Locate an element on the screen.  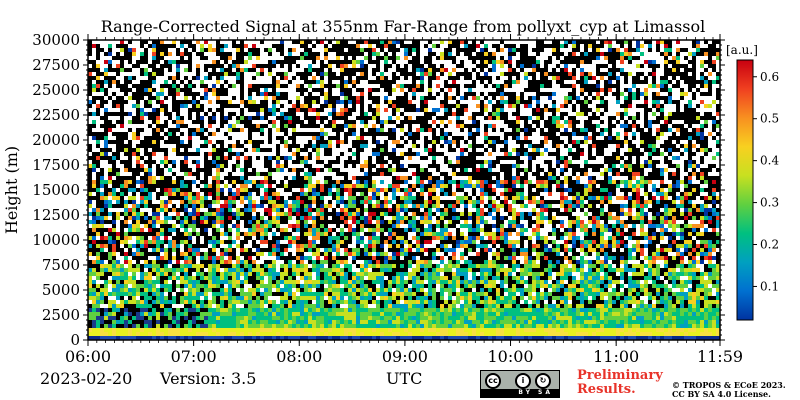
y-tick-label: 2500 is located at coordinates (61, 315).